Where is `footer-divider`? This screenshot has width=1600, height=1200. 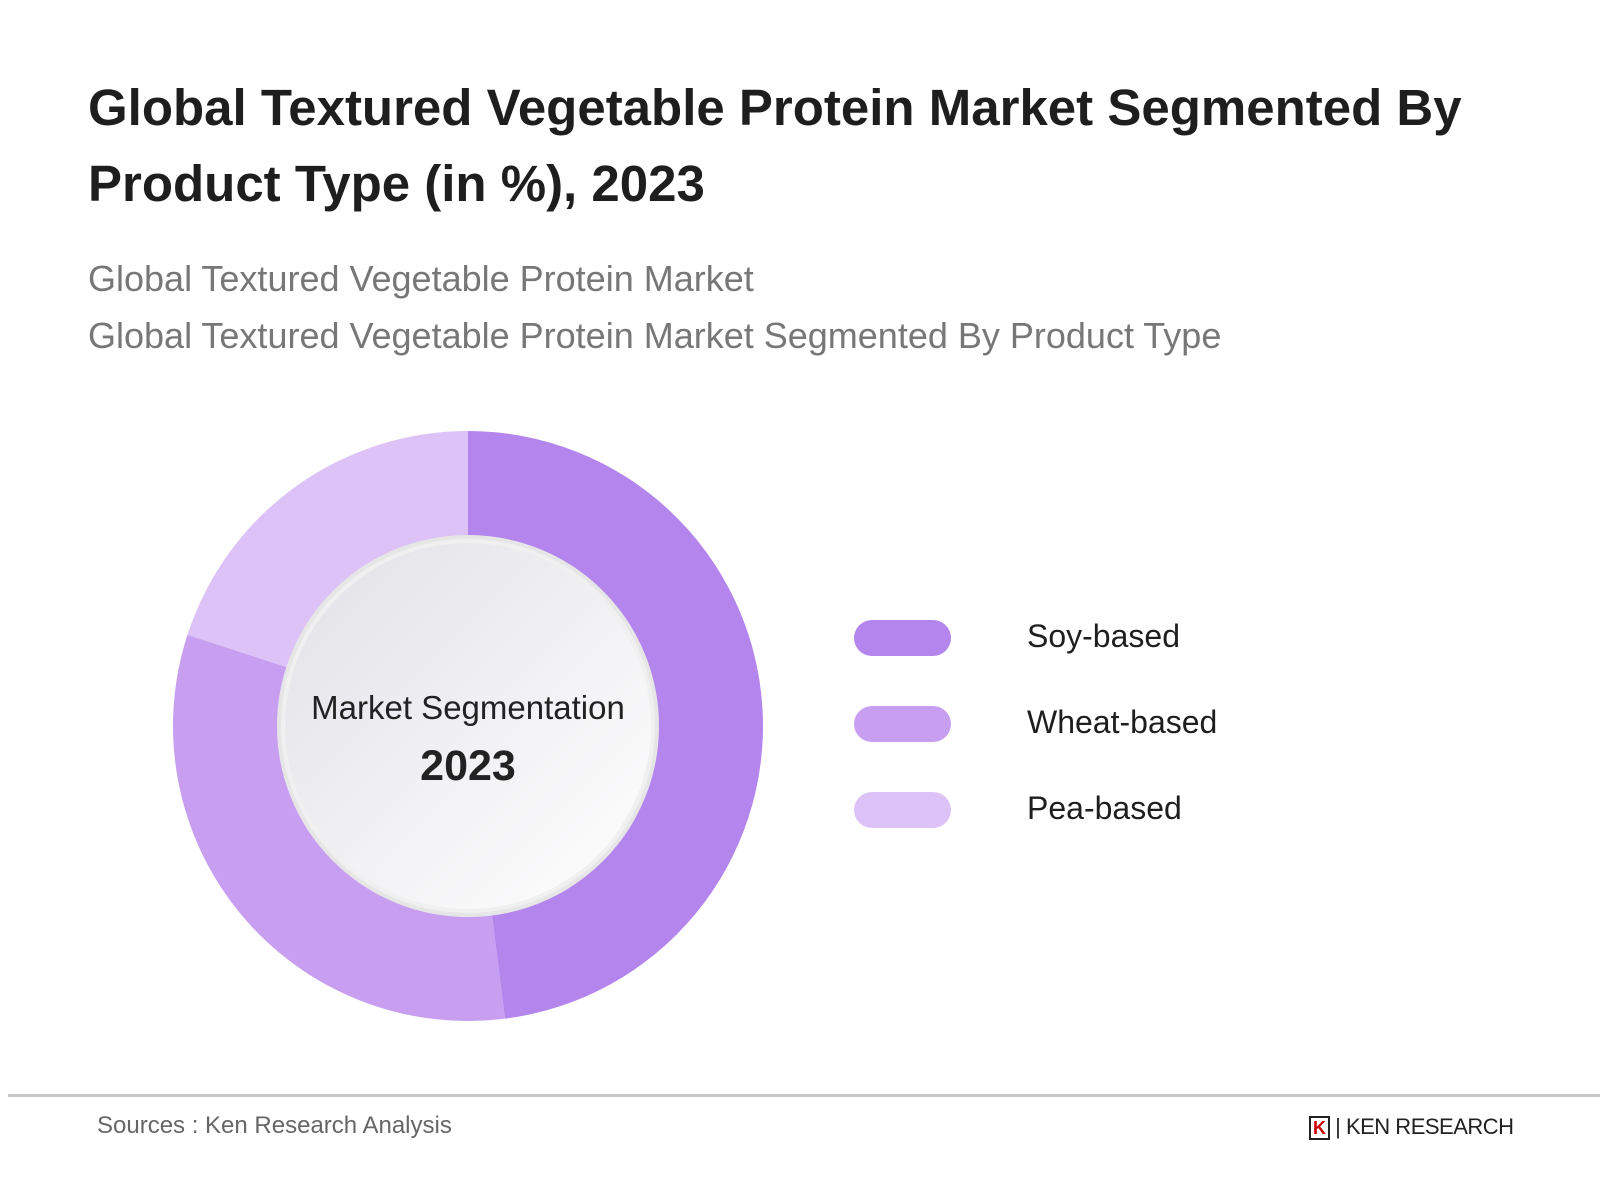 footer-divider is located at coordinates (804, 1095).